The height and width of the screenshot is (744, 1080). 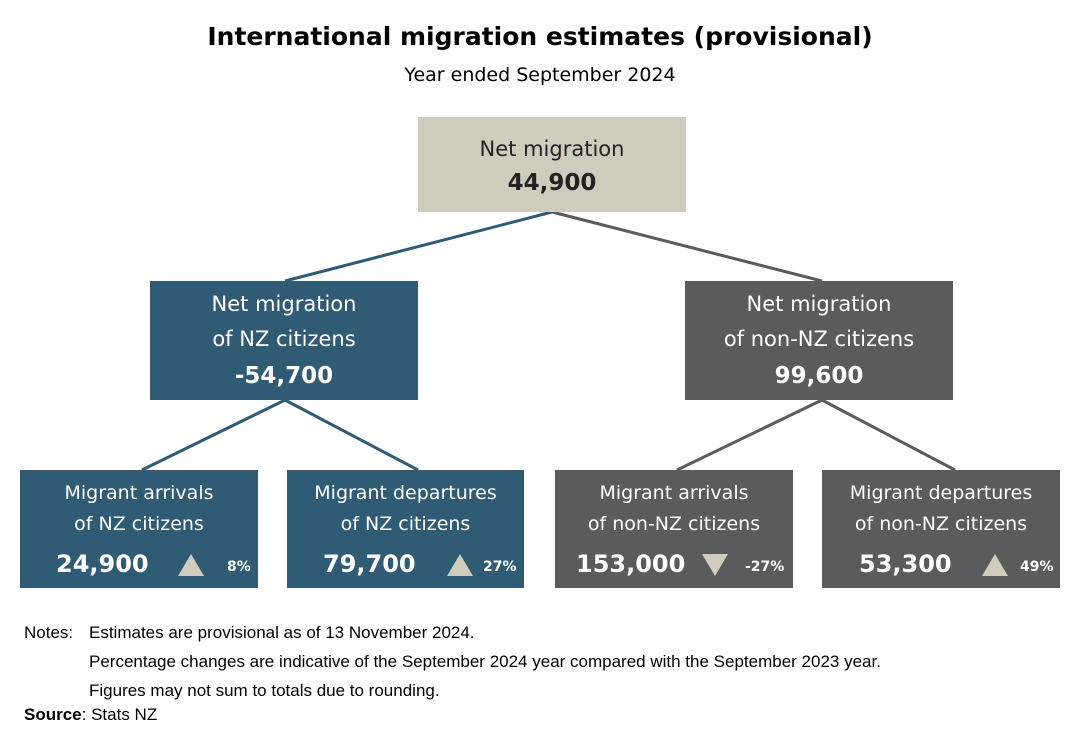 I want to click on non-nz-net-migration-value: 99,600, so click(x=819, y=376).